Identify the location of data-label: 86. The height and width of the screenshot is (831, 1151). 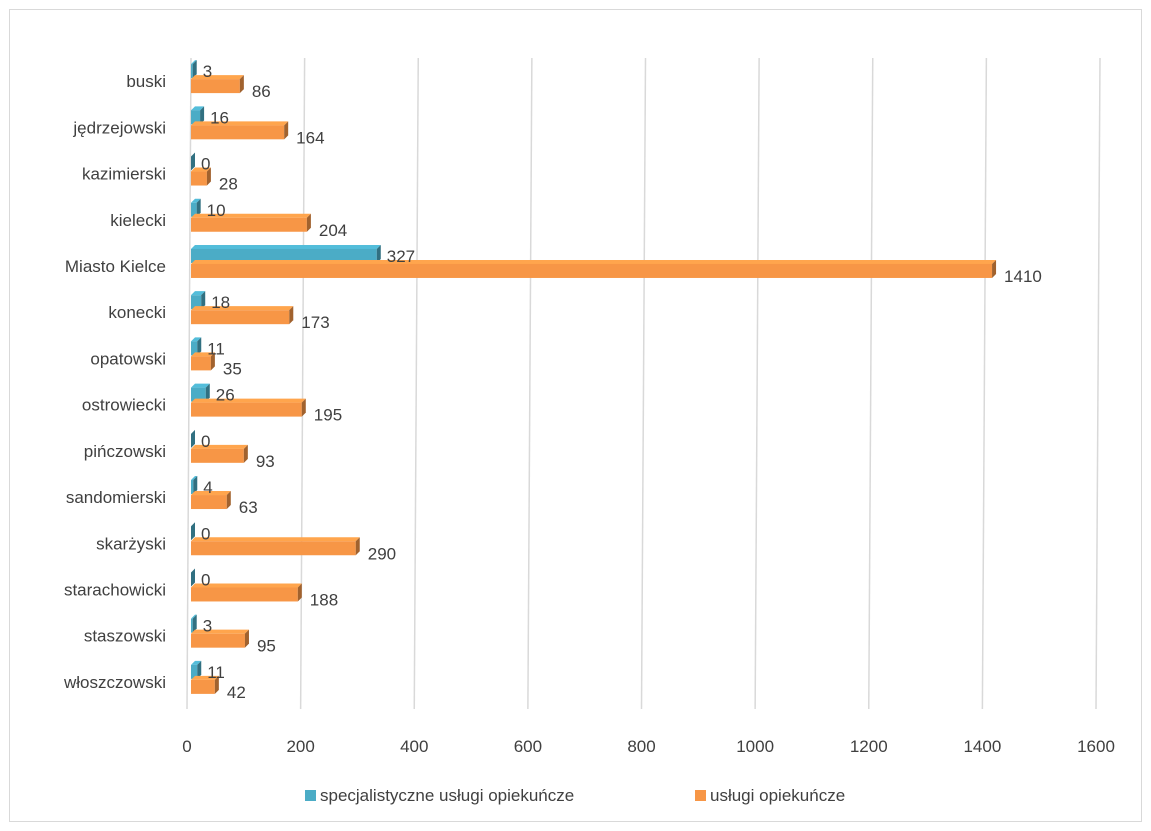
(261, 91).